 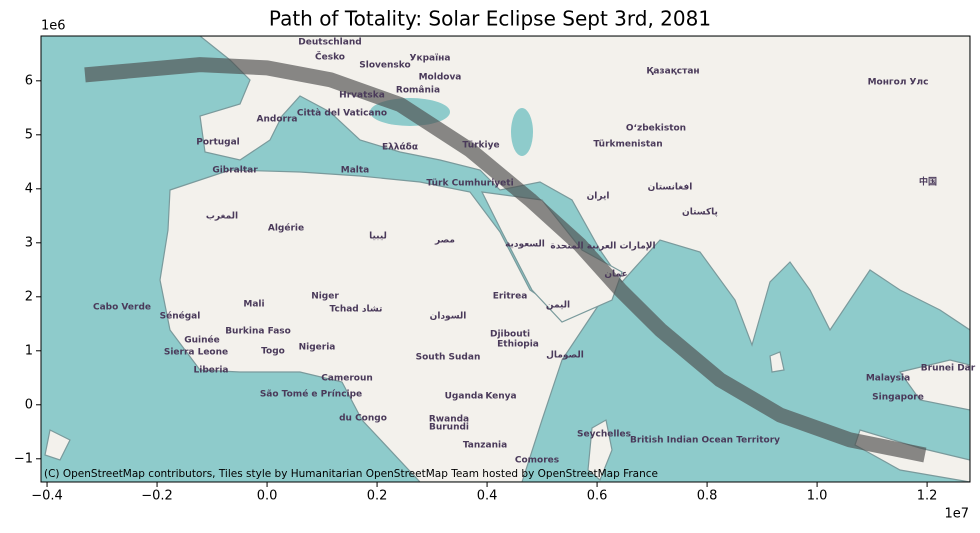 What do you see at coordinates (927, 496) in the screenshot?
I see `x-tick-label: 1.2` at bounding box center [927, 496].